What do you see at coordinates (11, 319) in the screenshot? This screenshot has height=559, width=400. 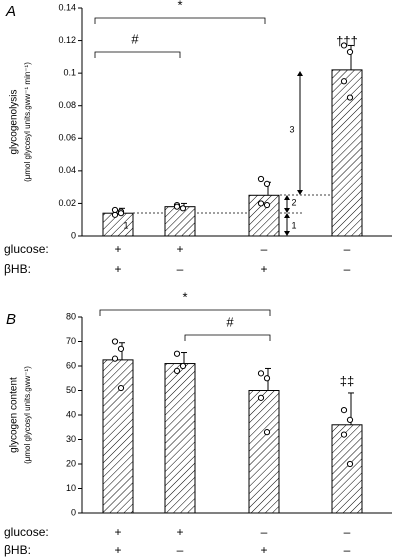 I see `panel-letter: B` at bounding box center [11, 319].